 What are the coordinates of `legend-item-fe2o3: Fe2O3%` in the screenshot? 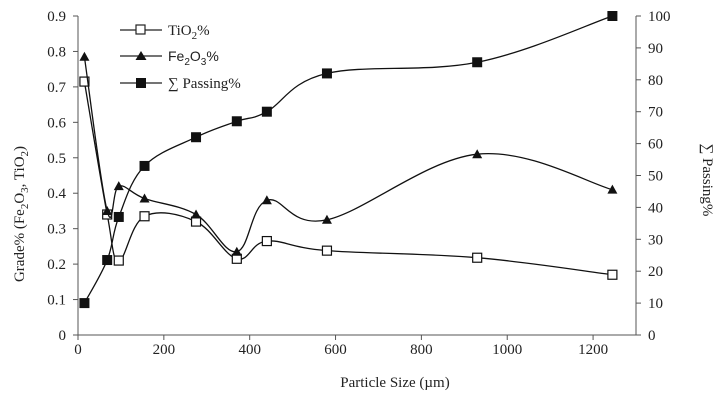 It's located at (169, 58).